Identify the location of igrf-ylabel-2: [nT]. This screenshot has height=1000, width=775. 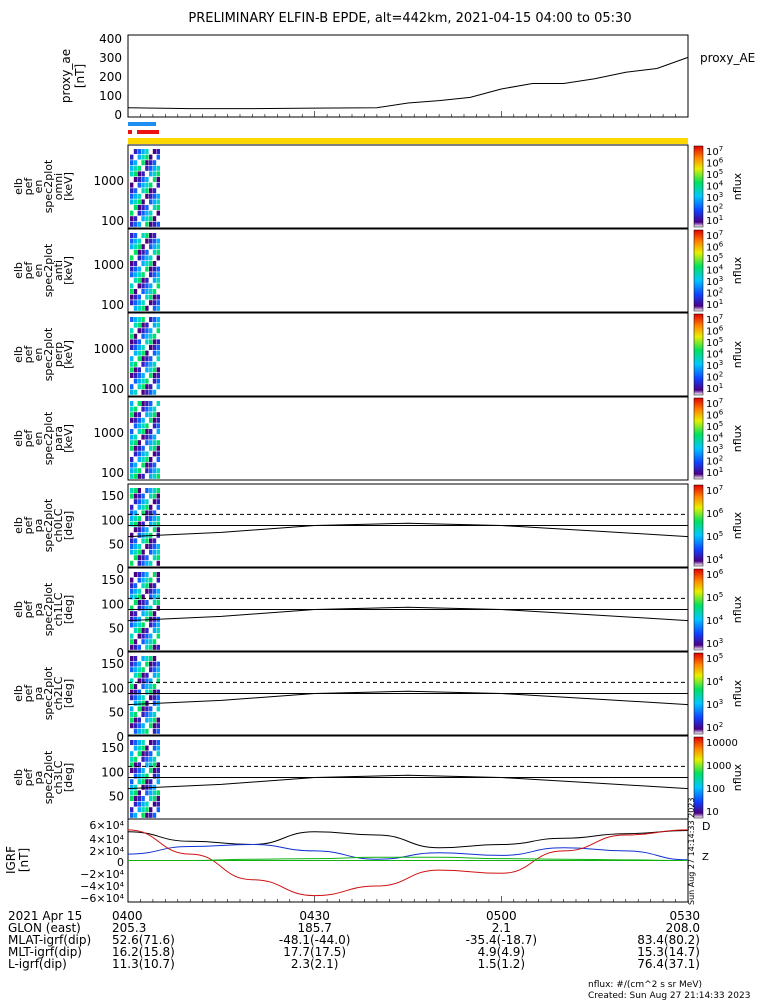
(24, 860).